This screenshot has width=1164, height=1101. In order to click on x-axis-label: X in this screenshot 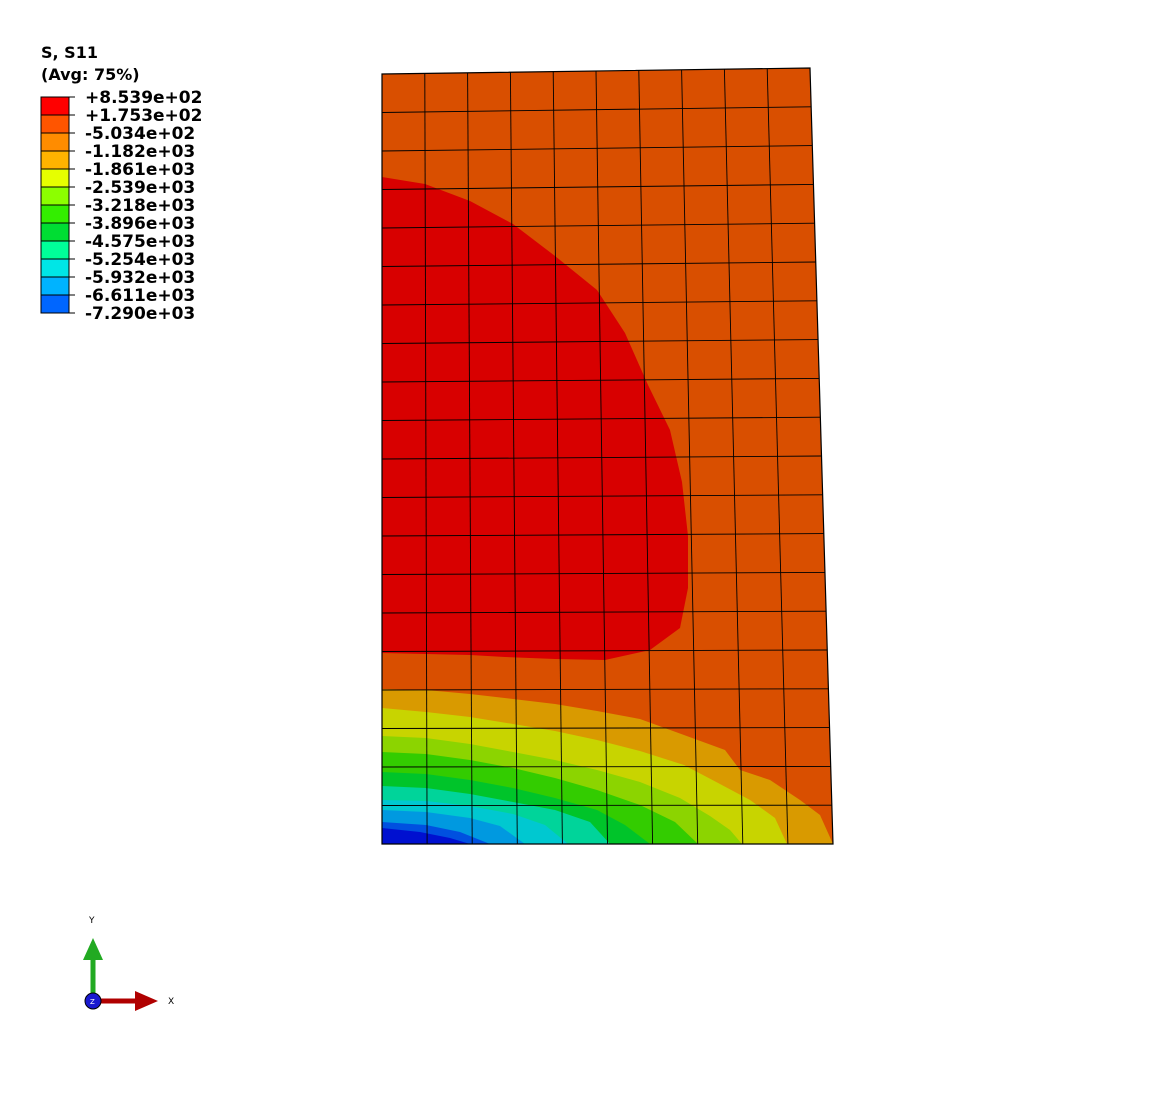, I will do `click(171, 1002)`.